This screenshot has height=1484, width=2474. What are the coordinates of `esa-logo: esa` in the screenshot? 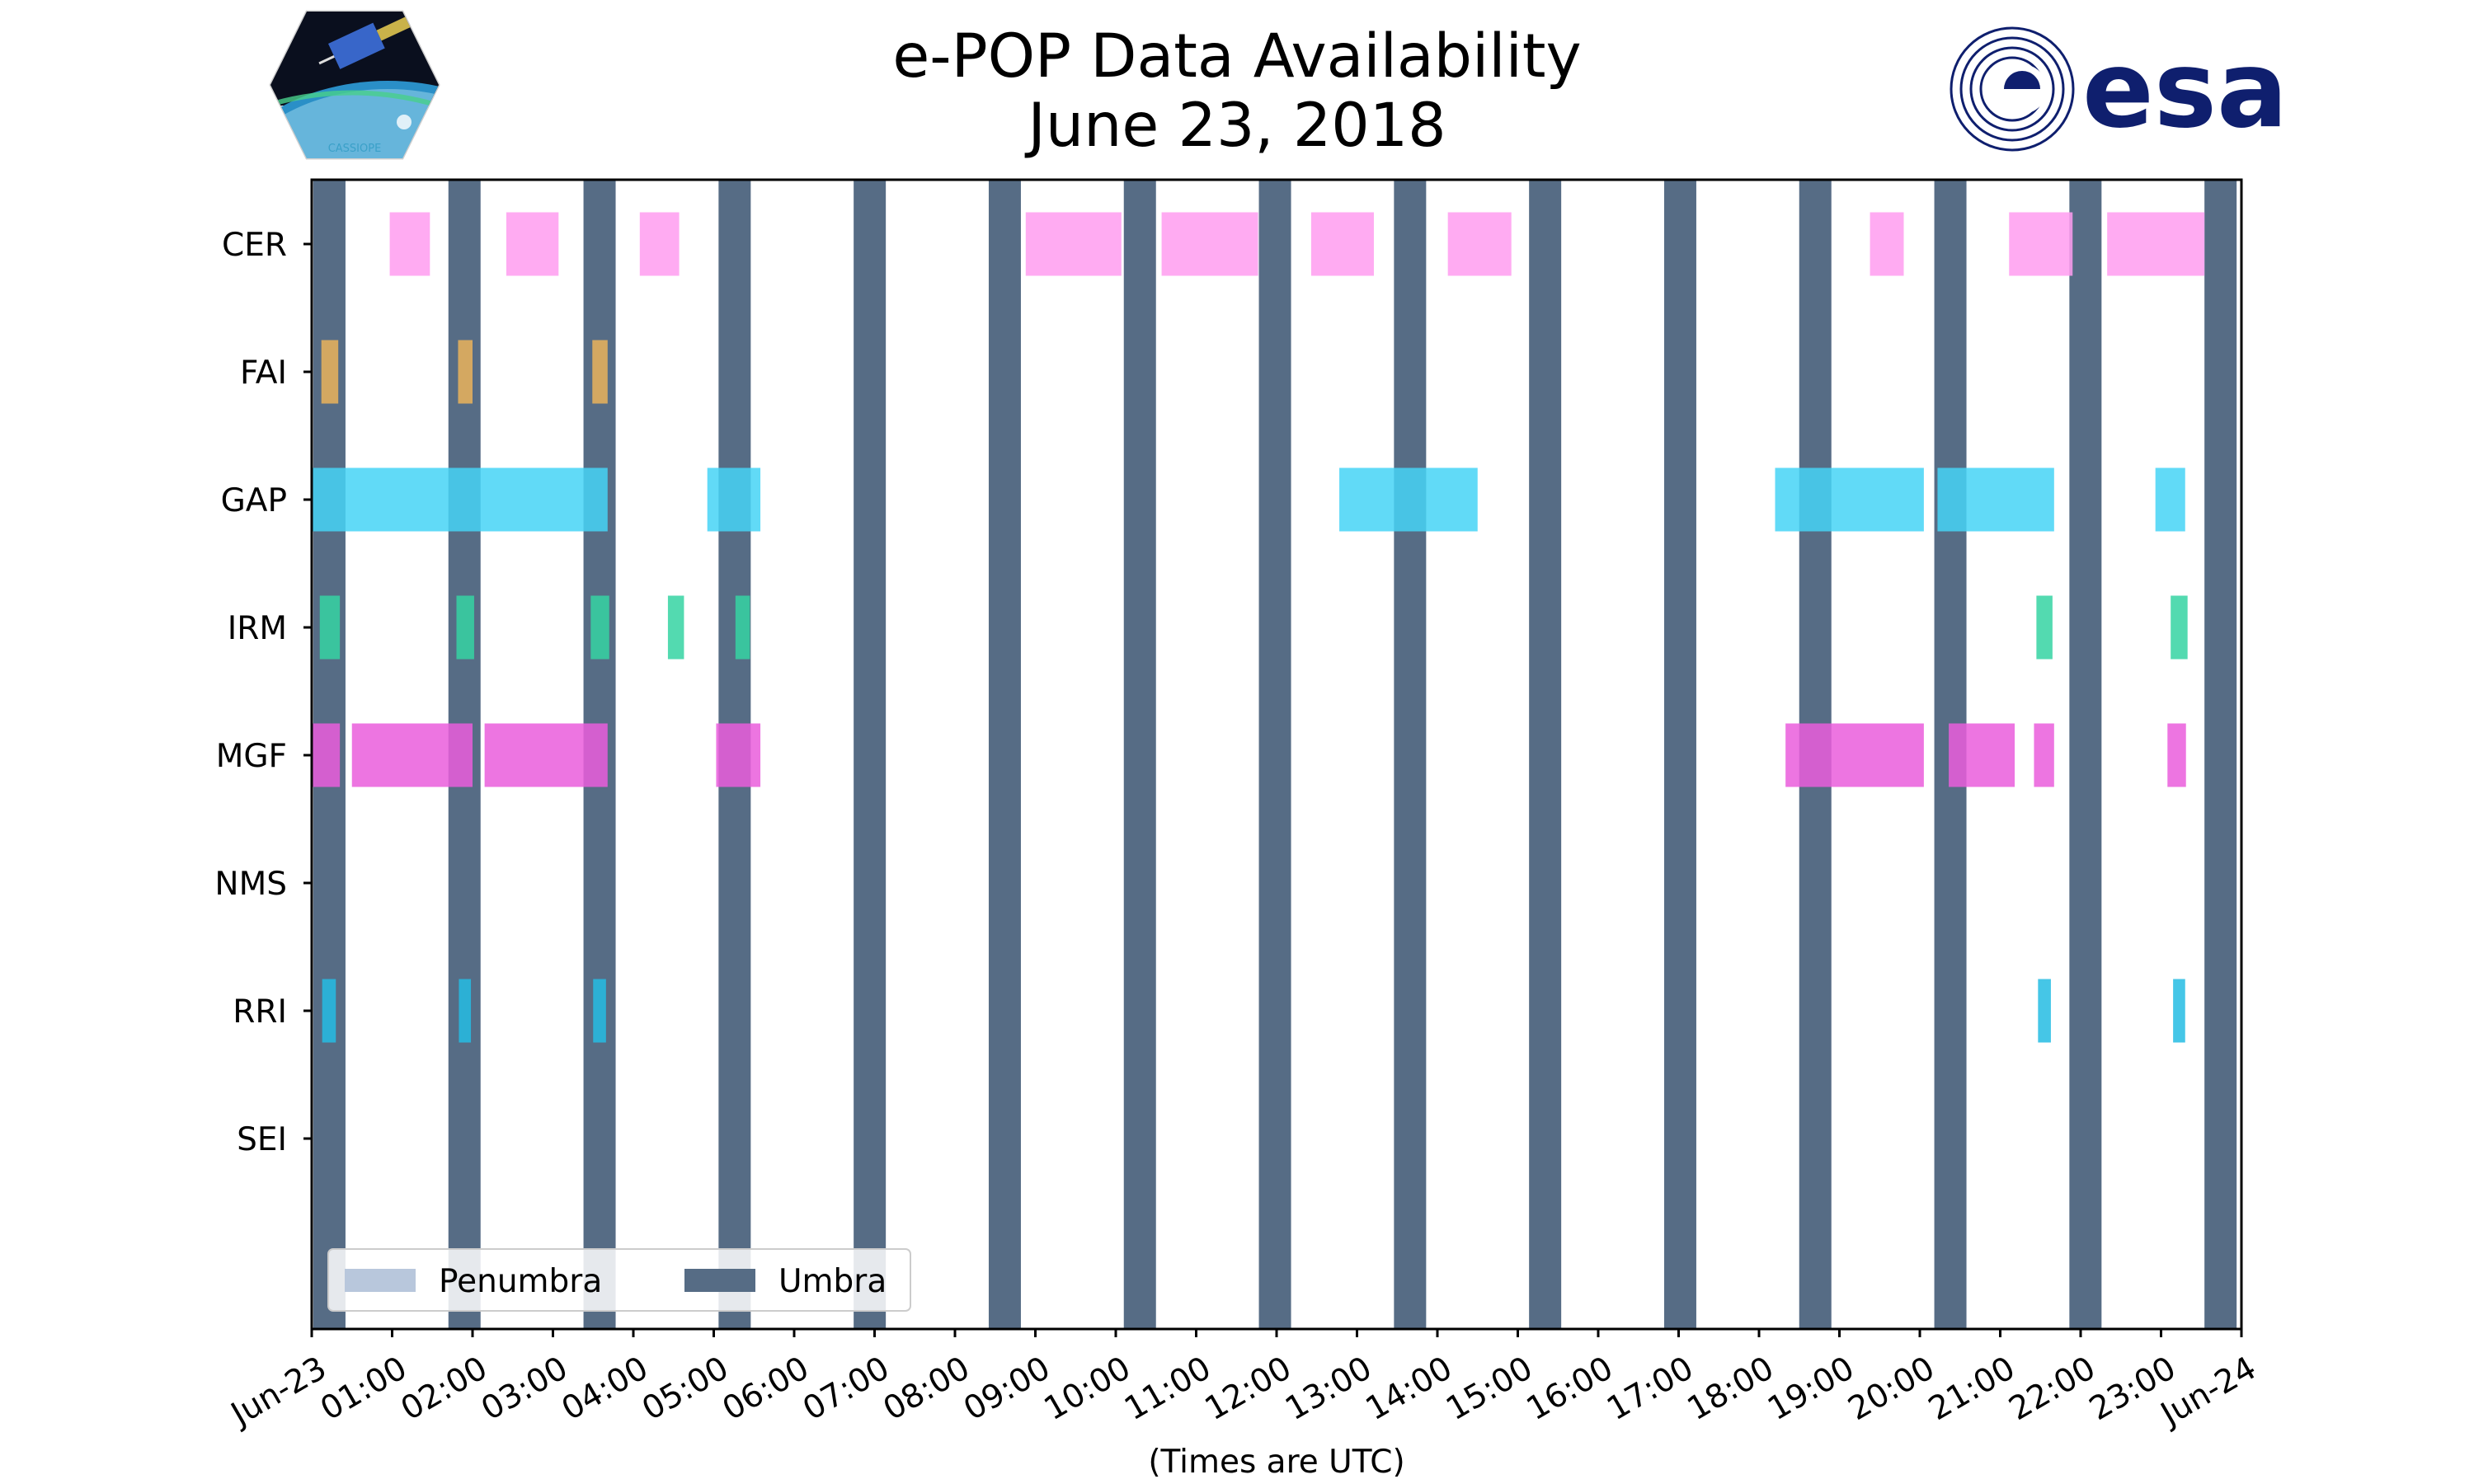 It's located at (2123, 90).